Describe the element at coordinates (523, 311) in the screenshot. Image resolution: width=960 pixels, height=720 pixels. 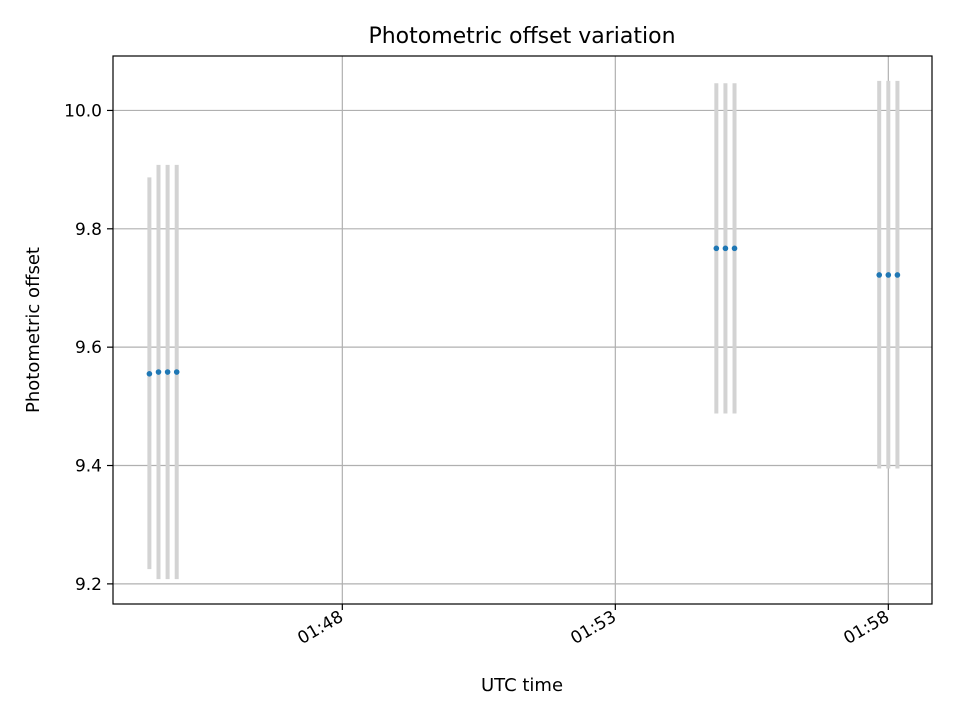
I see `data-points` at that location.